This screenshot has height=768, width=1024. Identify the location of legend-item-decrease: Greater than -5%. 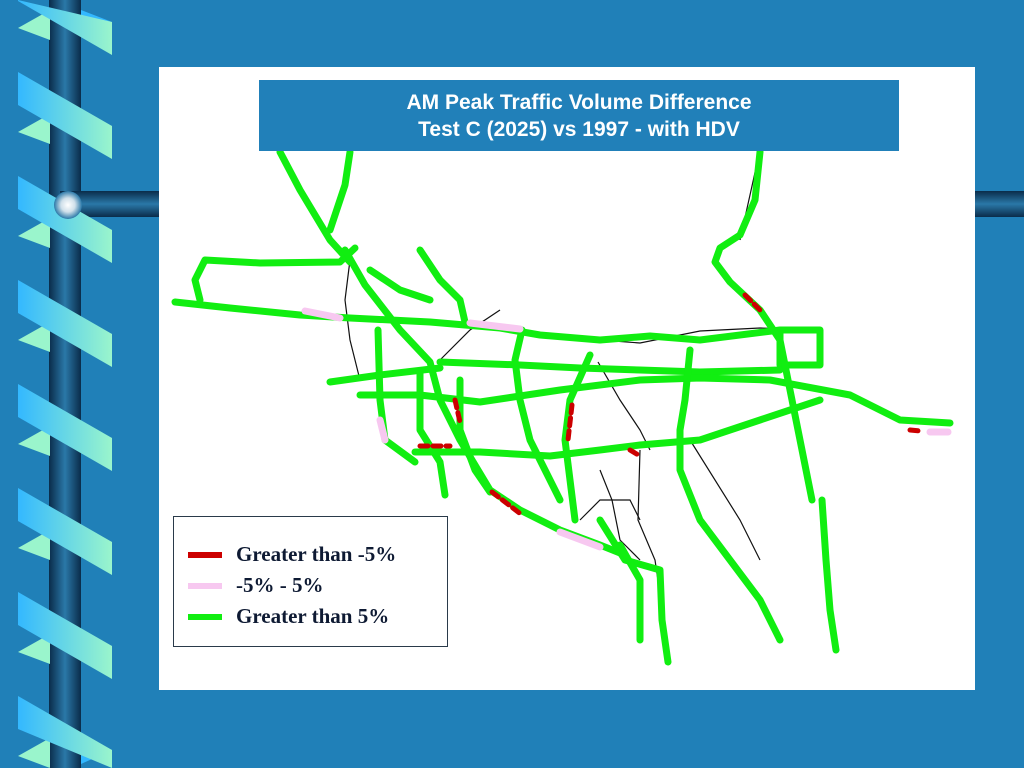
(310, 554).